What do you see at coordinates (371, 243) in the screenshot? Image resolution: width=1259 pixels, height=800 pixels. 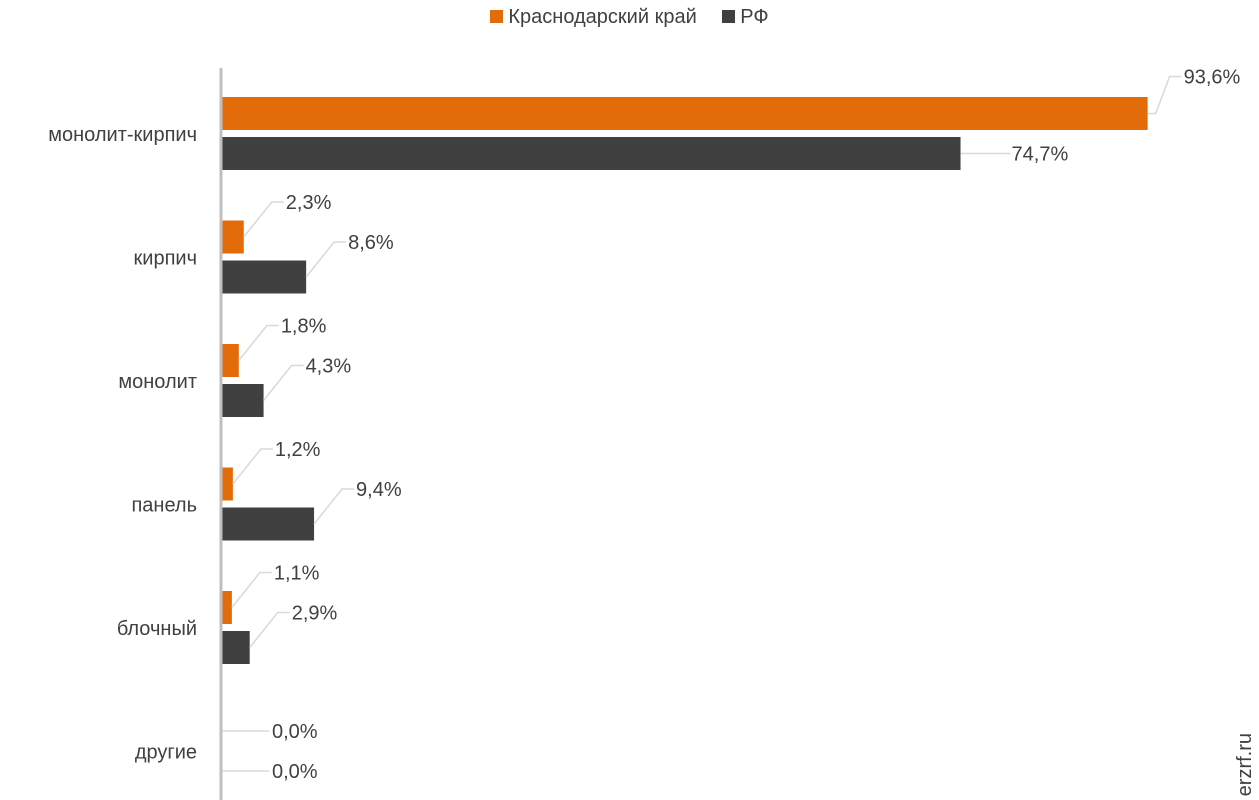 I see `data-label: 8,6%` at bounding box center [371, 243].